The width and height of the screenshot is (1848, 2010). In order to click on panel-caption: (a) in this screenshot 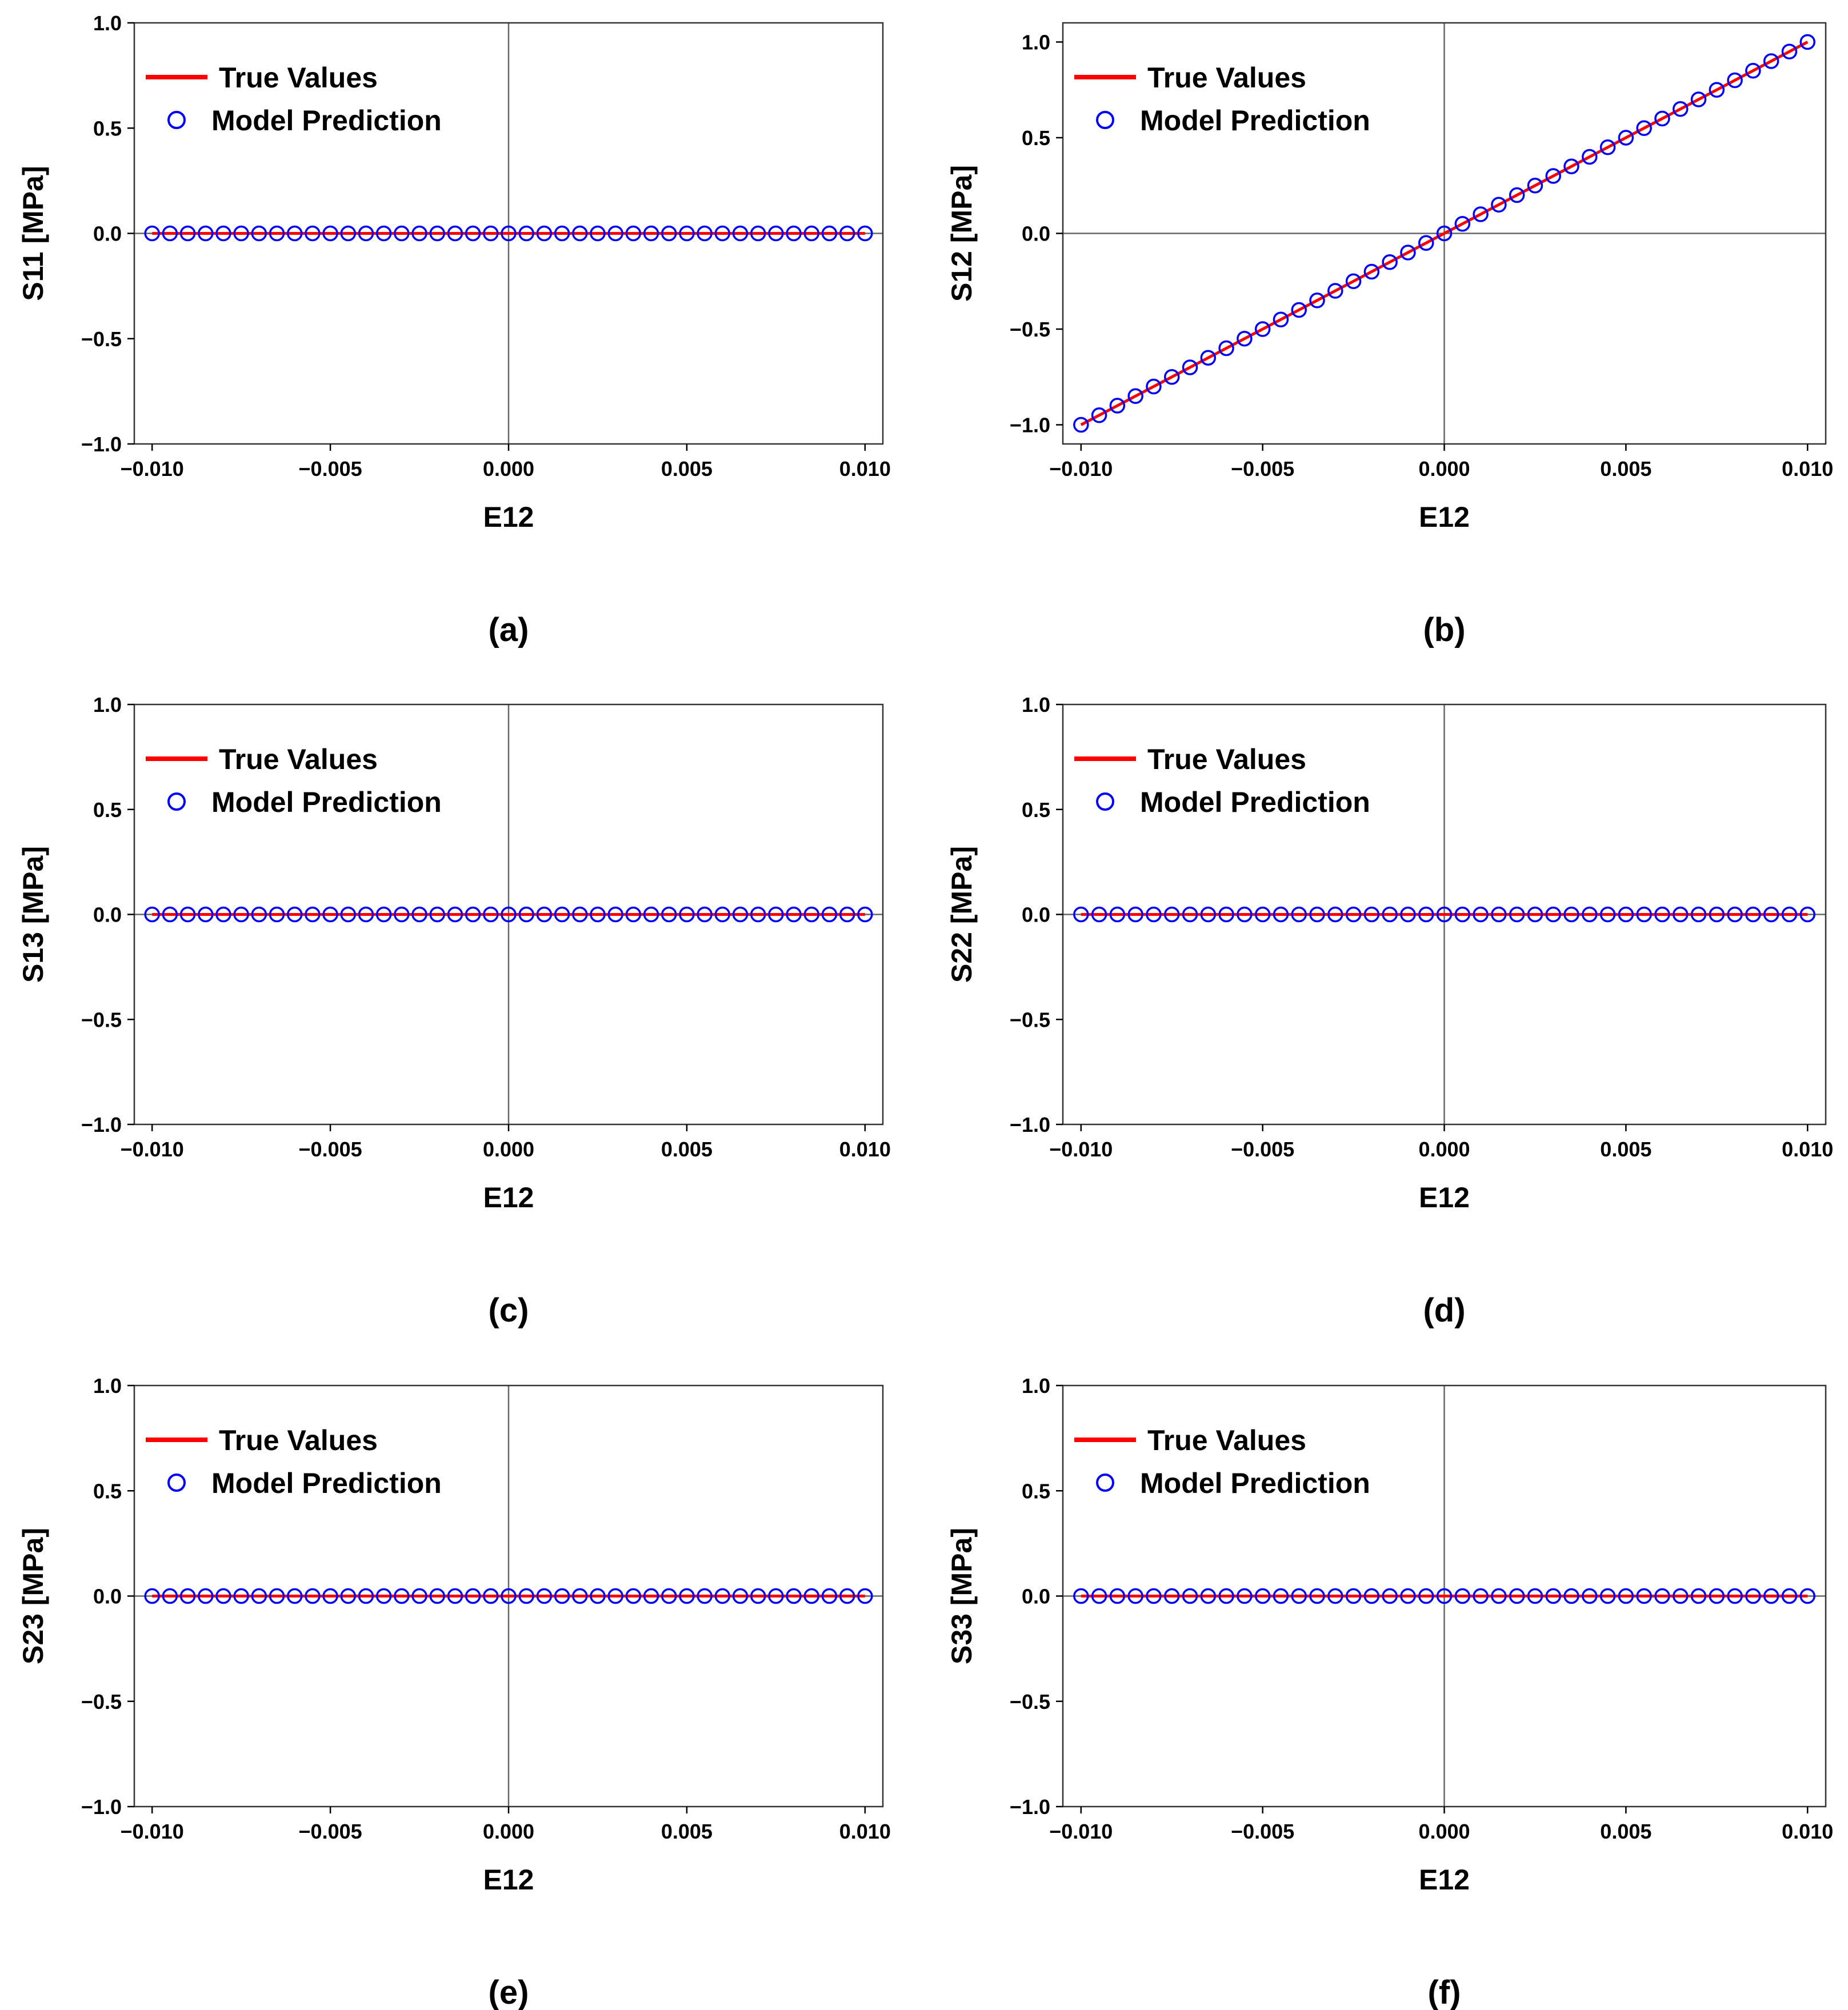, I will do `click(509, 630)`.